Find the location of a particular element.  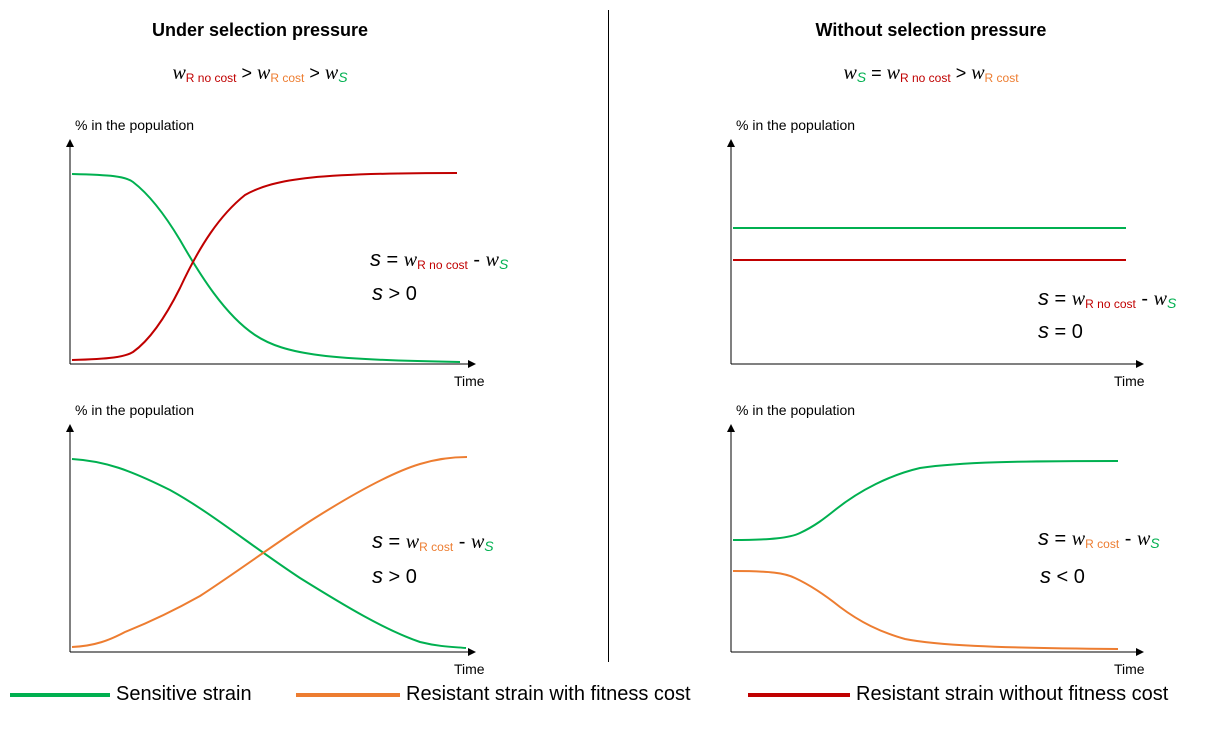

legend-item-sensitive: Sensitive strain is located at coordinates (131, 694).